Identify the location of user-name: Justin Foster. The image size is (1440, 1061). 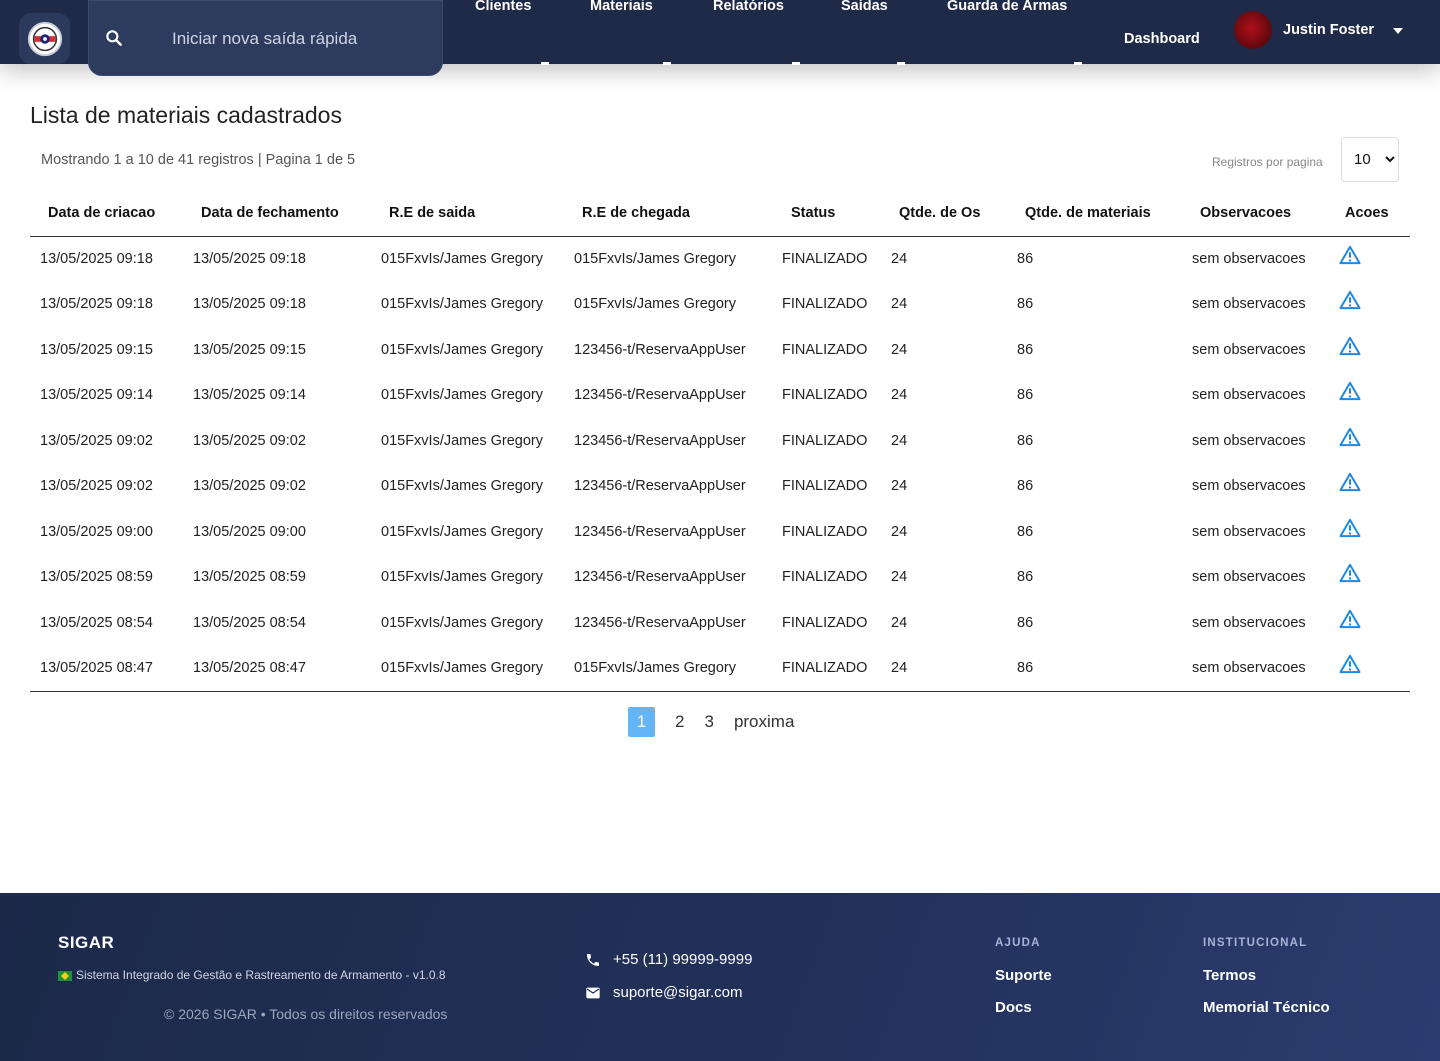
(1329, 30).